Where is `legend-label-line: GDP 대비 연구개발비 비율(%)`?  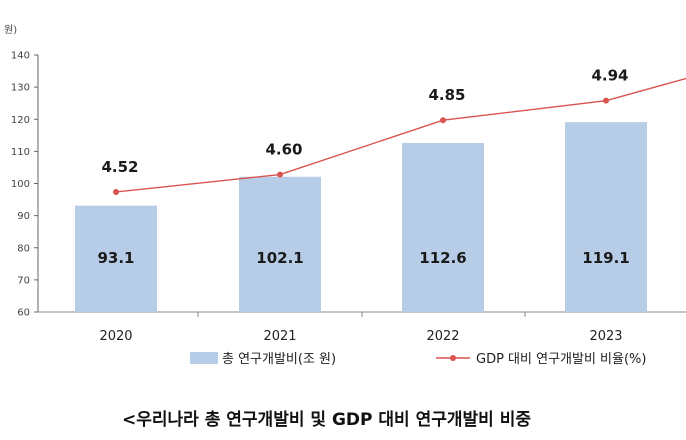 legend-label-line: GDP 대비 연구개발비 비율(%) is located at coordinates (561, 359).